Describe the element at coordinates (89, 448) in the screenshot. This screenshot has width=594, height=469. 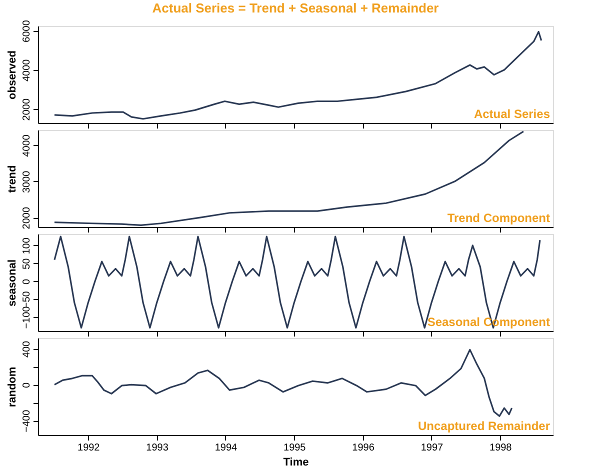
I see `x-tick-label: 1992` at that location.